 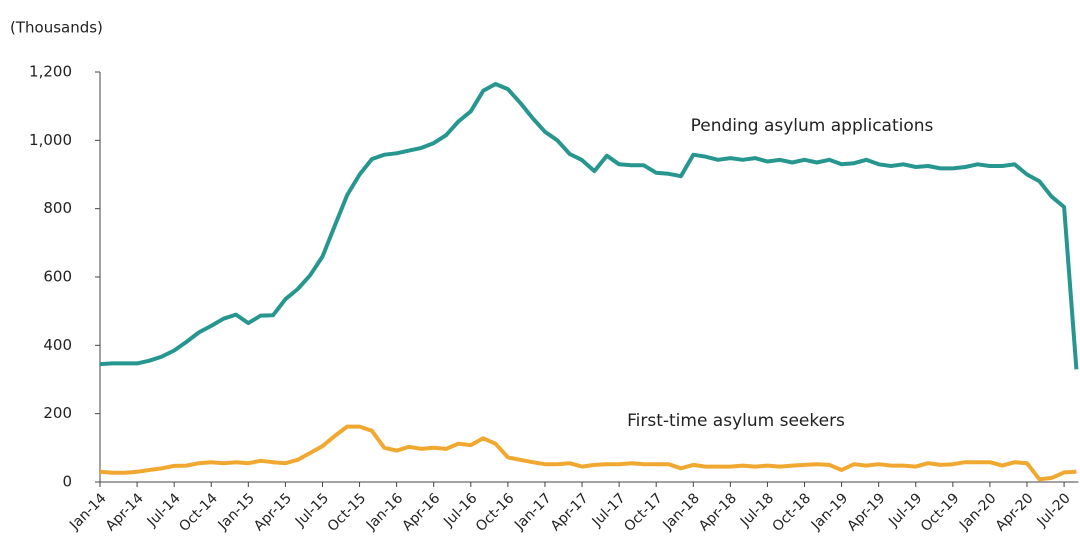 I want to click on y-tick-label: 200, so click(x=57, y=413).